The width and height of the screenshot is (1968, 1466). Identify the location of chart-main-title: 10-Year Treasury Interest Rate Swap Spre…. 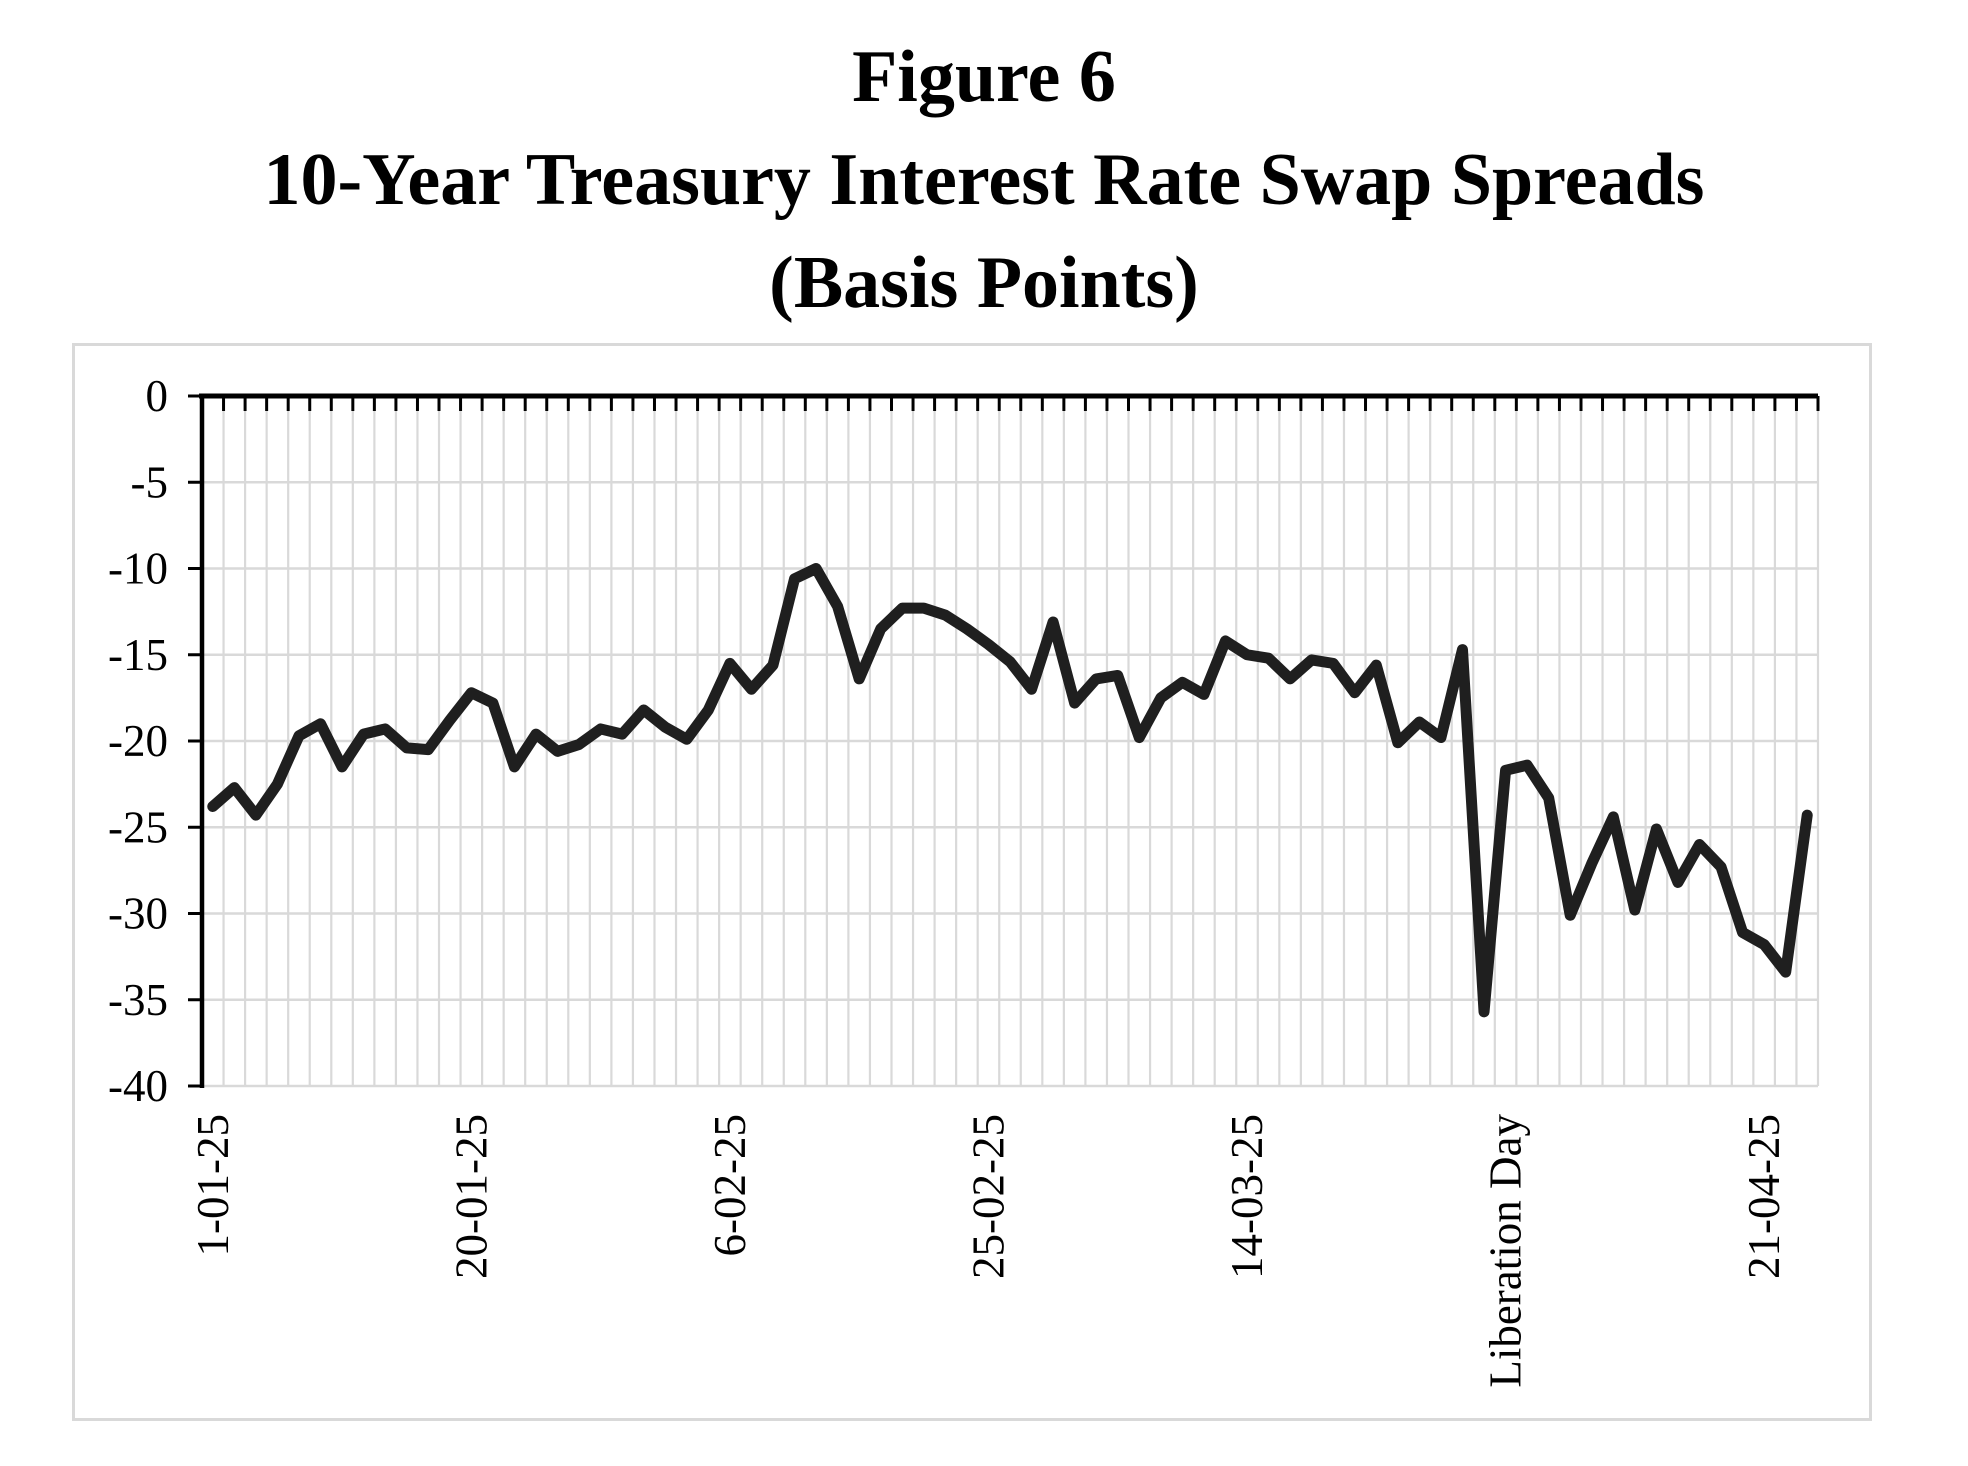
(984, 180).